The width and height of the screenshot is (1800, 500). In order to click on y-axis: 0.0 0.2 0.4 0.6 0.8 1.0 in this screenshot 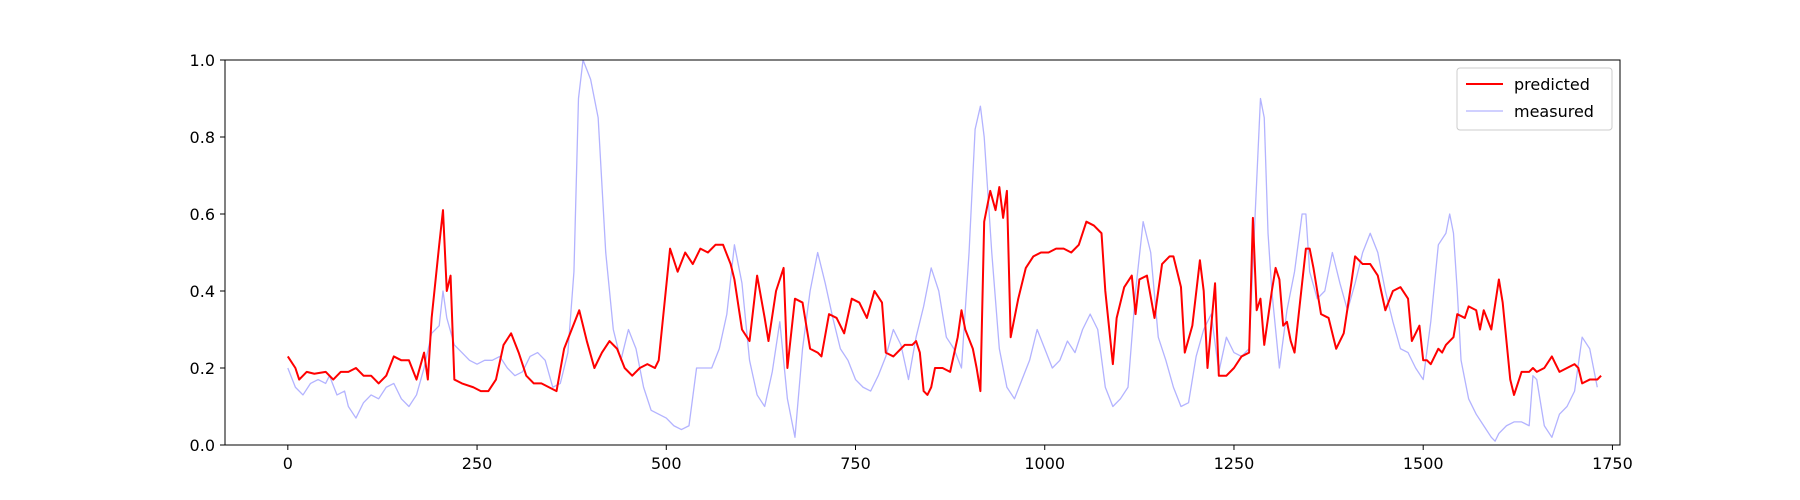, I will do `click(207, 253)`.